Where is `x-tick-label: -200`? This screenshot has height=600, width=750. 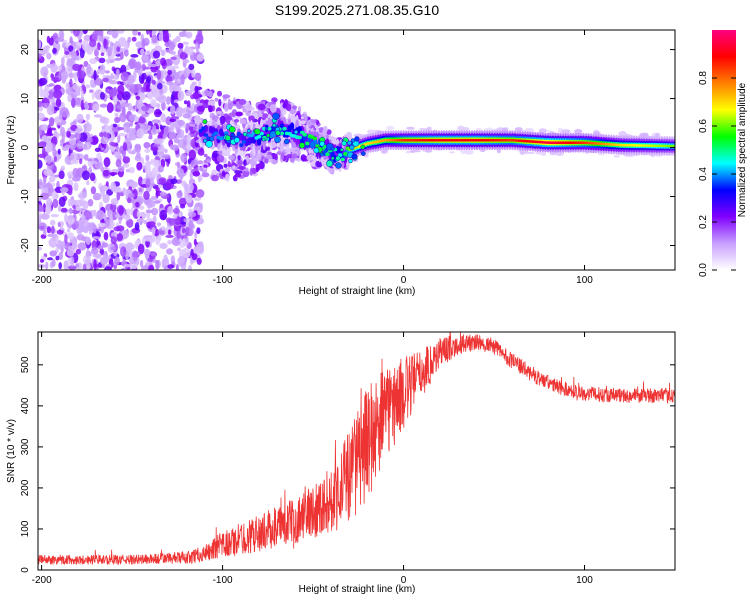
x-tick-label: -200 is located at coordinates (42, 580).